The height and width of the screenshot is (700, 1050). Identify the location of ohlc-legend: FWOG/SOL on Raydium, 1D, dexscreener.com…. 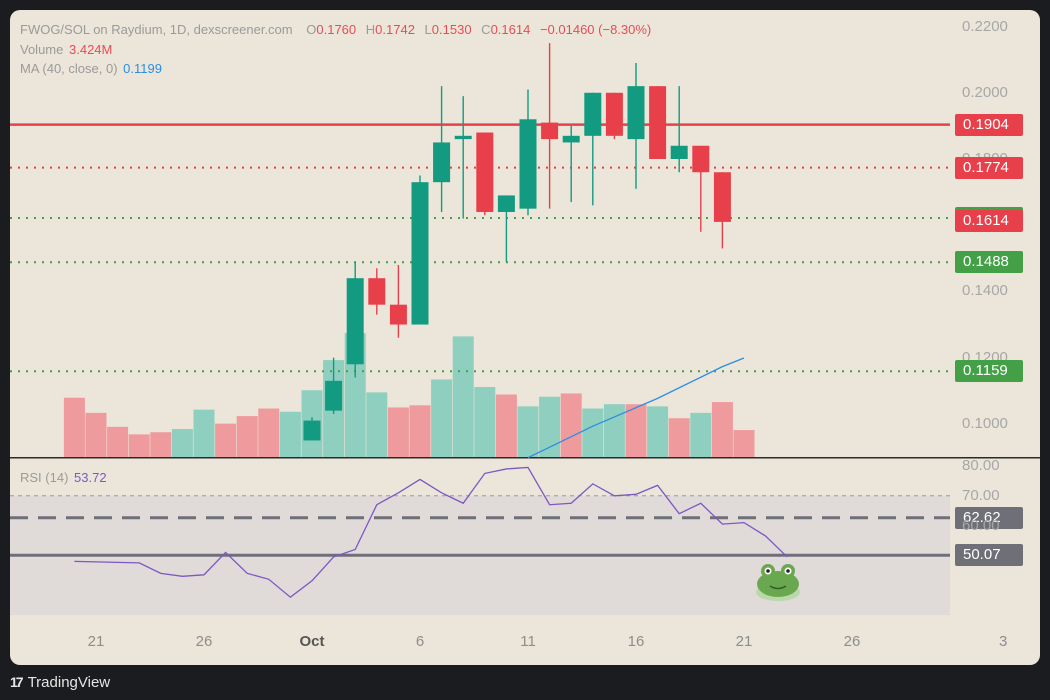
(336, 29).